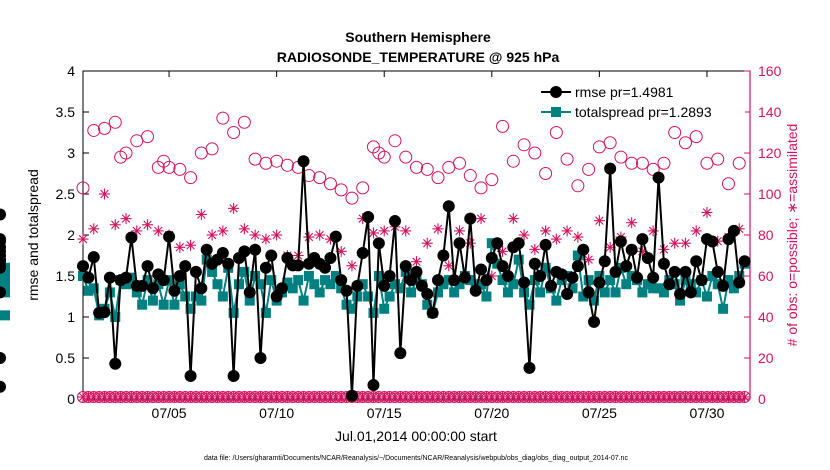 Image resolution: width=830 pixels, height=470 pixels. I want to click on y-left-tick-label: 1.5, so click(66, 276).